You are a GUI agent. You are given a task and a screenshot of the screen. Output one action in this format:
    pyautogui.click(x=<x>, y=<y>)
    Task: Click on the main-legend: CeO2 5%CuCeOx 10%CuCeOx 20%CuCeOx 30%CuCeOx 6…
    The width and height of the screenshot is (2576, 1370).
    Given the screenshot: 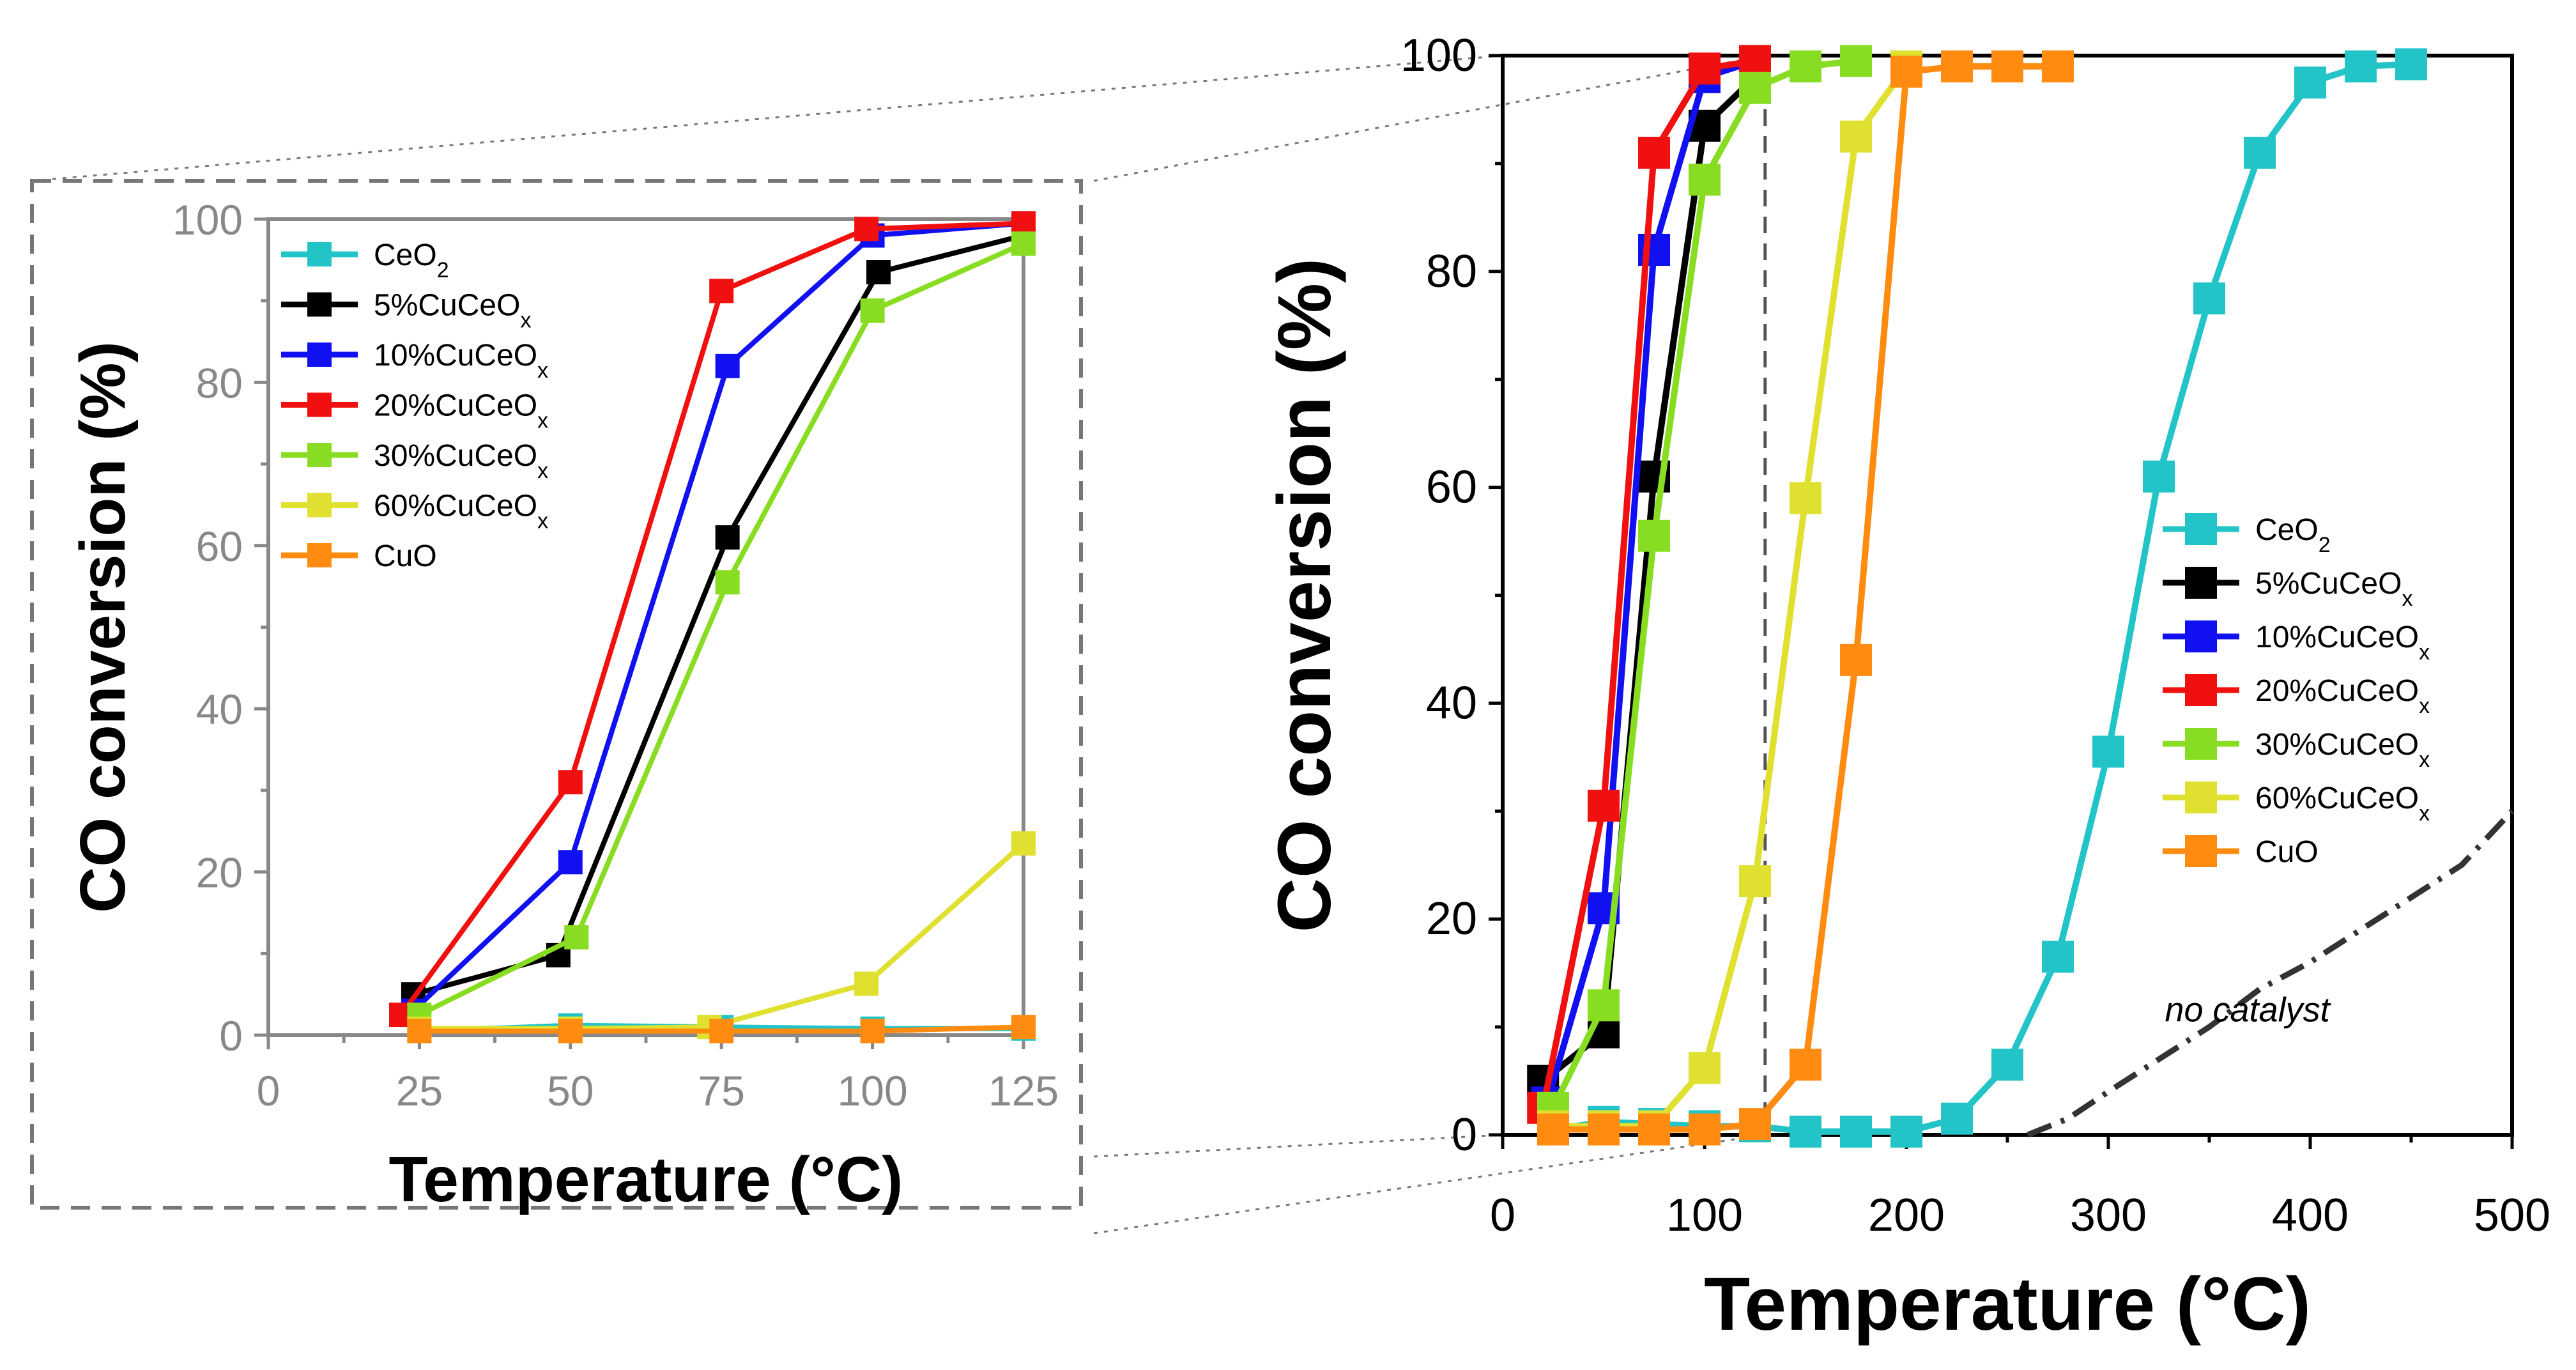 What is the action you would take?
    pyautogui.click(x=2296, y=691)
    